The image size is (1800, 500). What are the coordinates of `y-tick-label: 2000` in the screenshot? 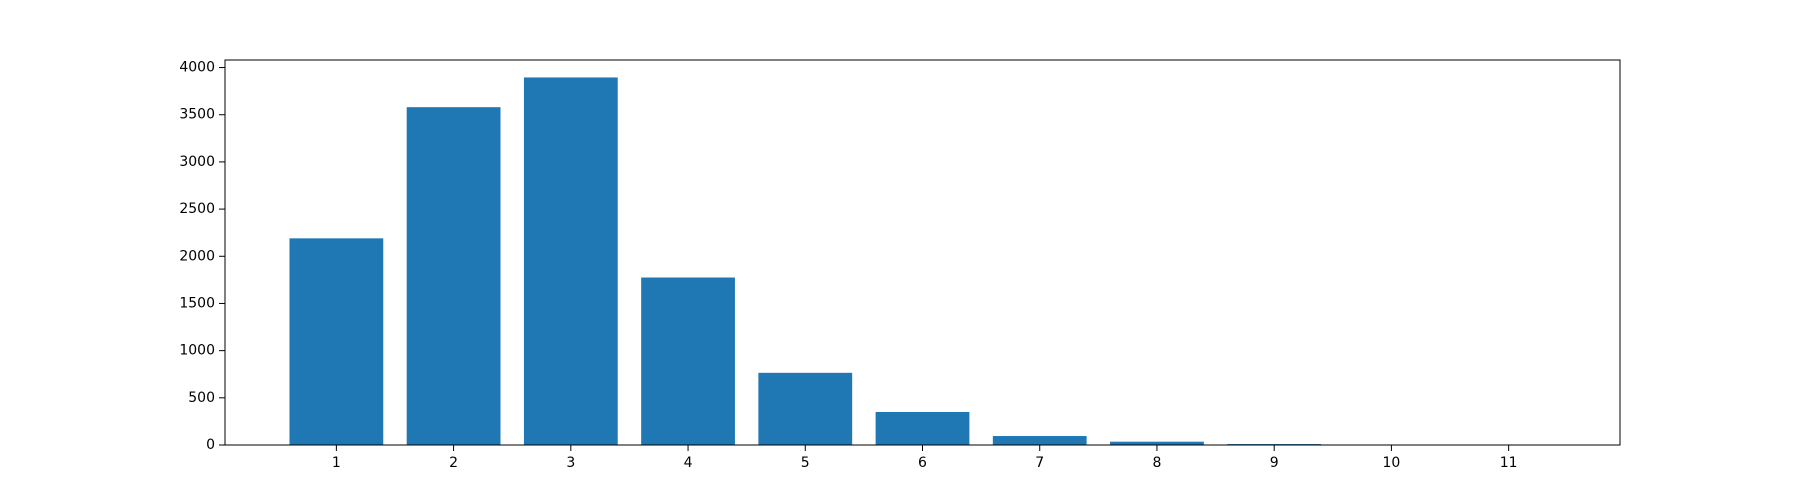 It's located at (197, 256).